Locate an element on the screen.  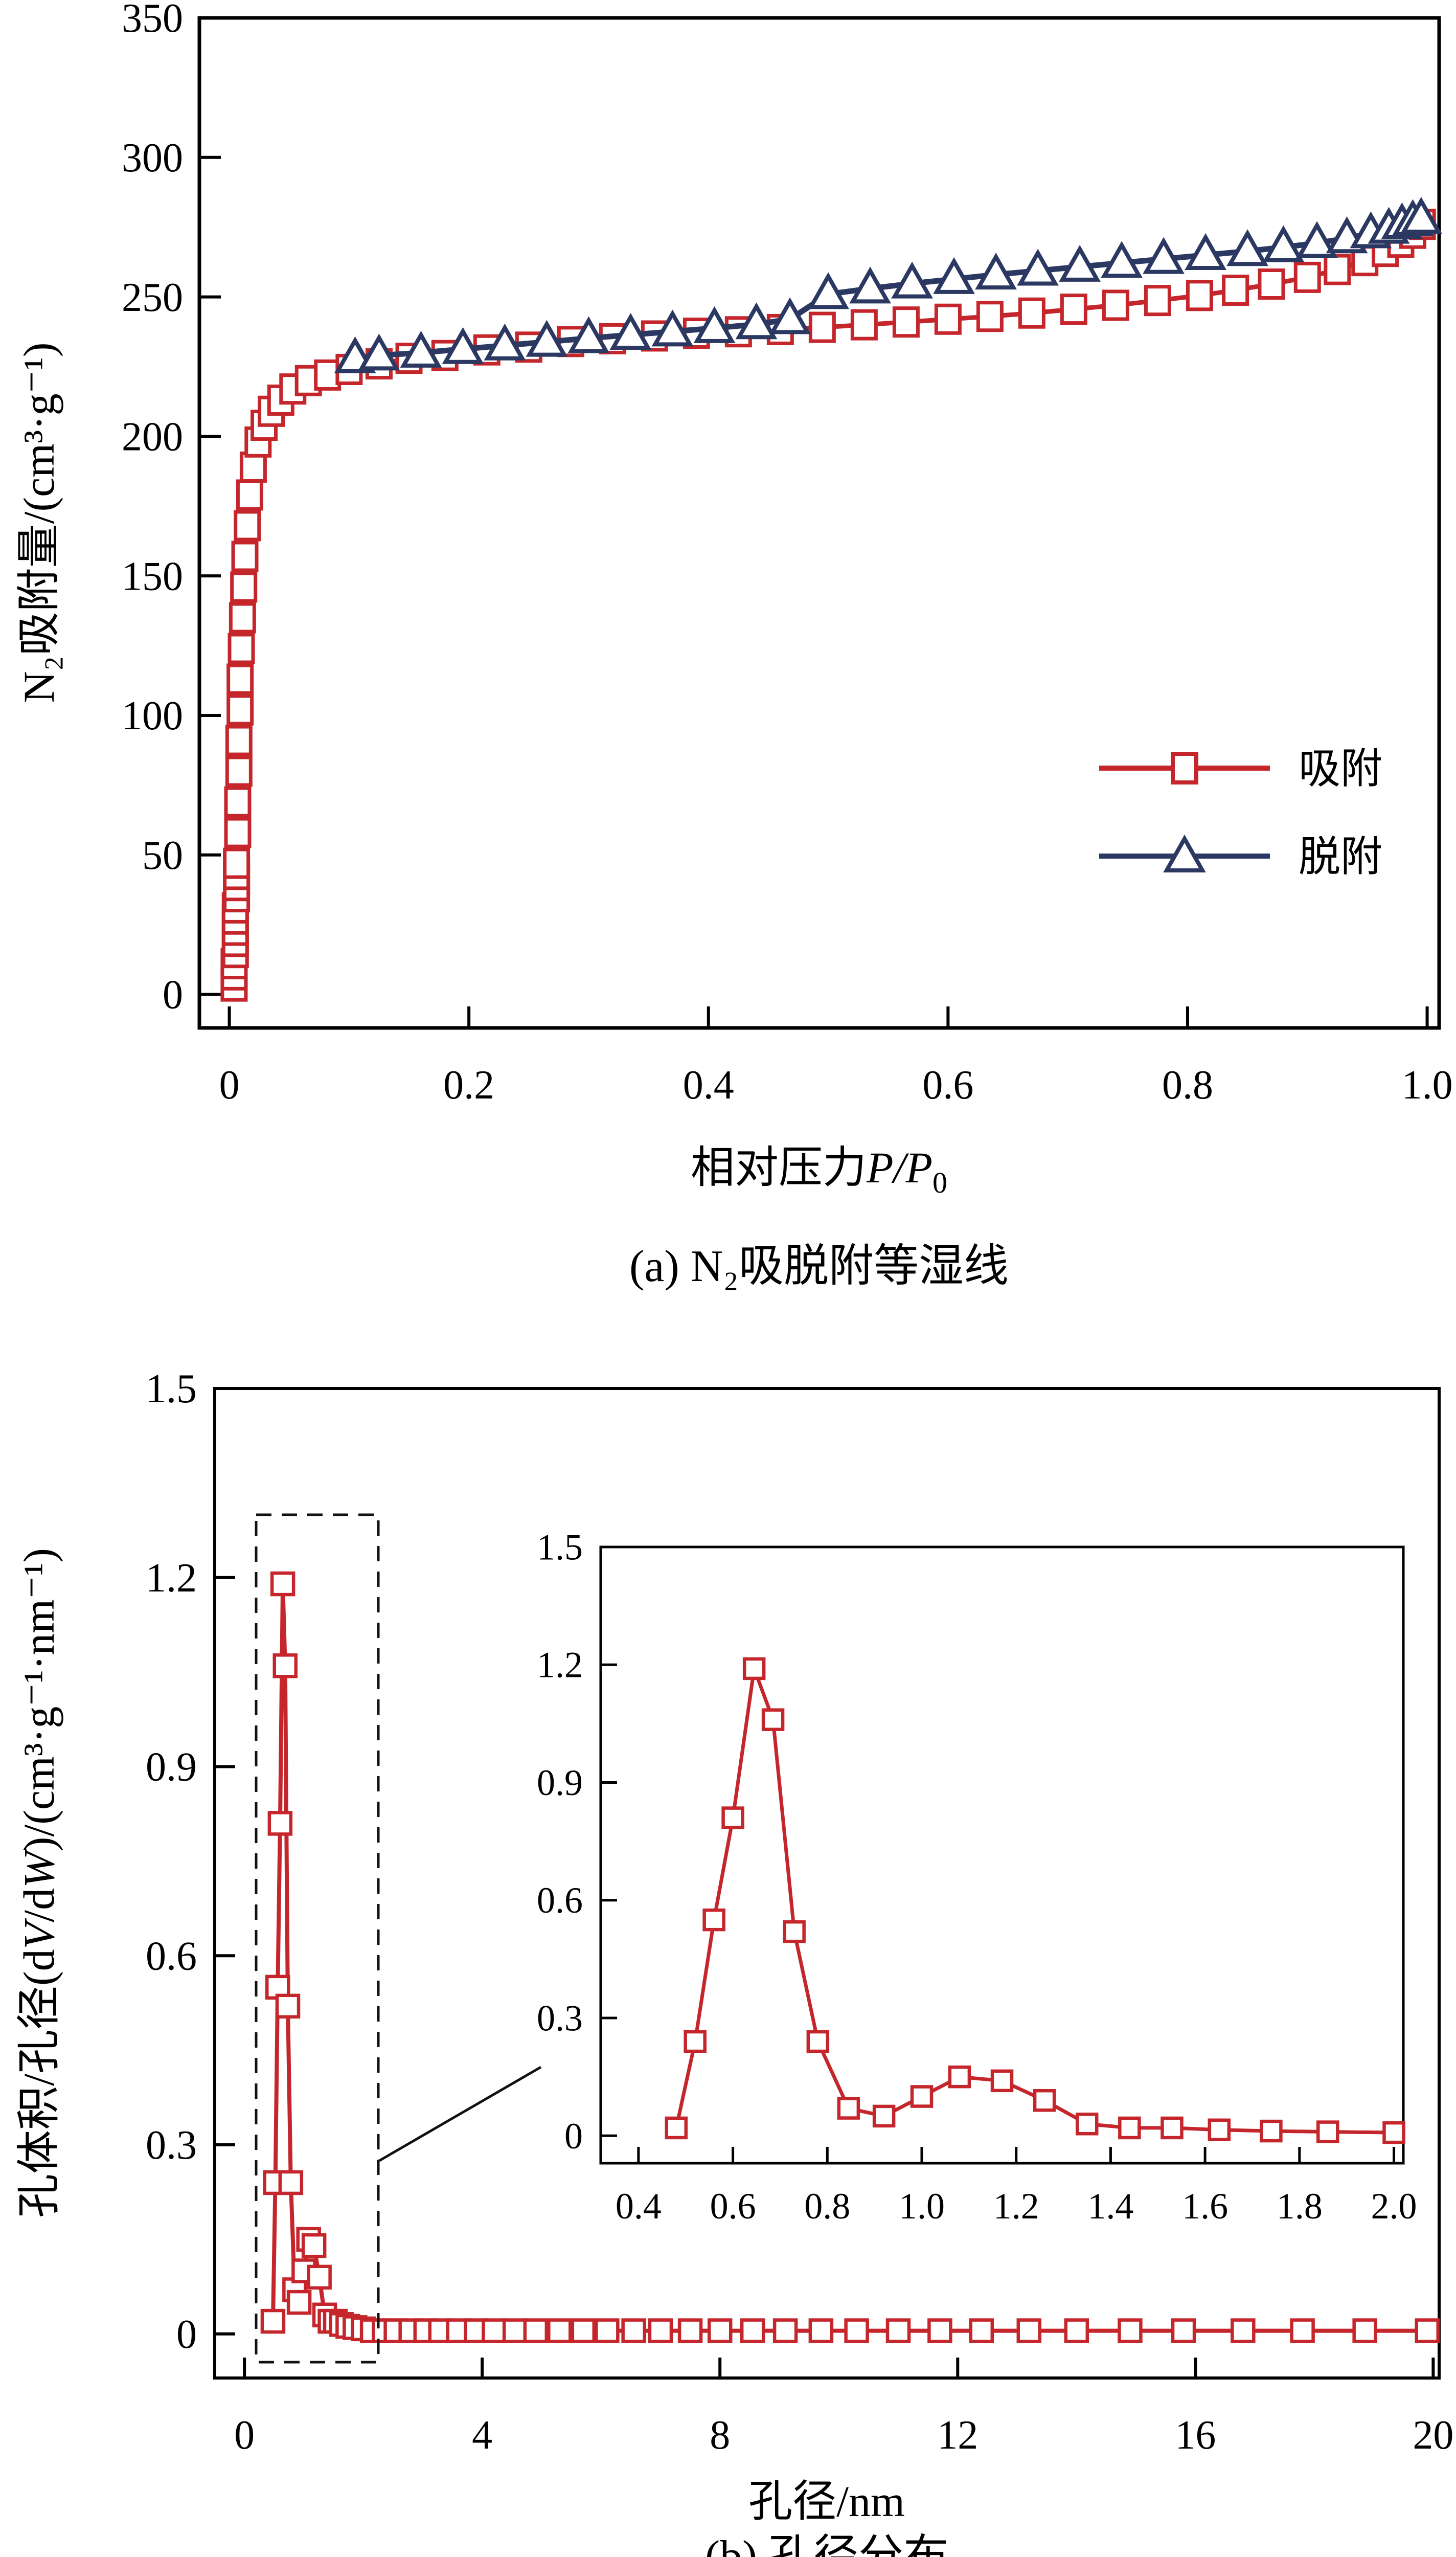
zoom-region-dashed-box is located at coordinates (317, 1938).